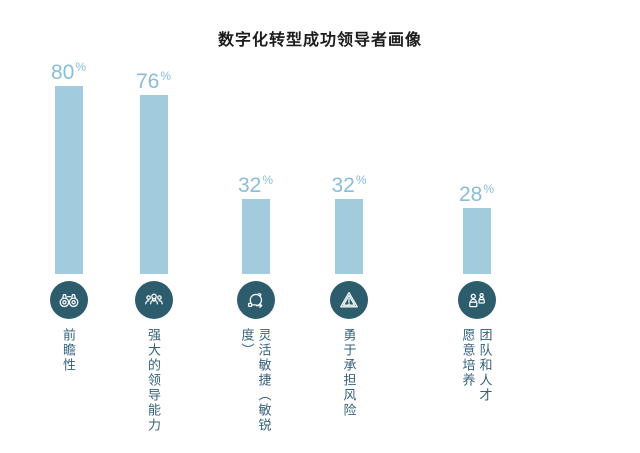 The height and width of the screenshot is (453, 640). I want to click on category-label: 灵活敏捷（敏锐度）, so click(255, 380).